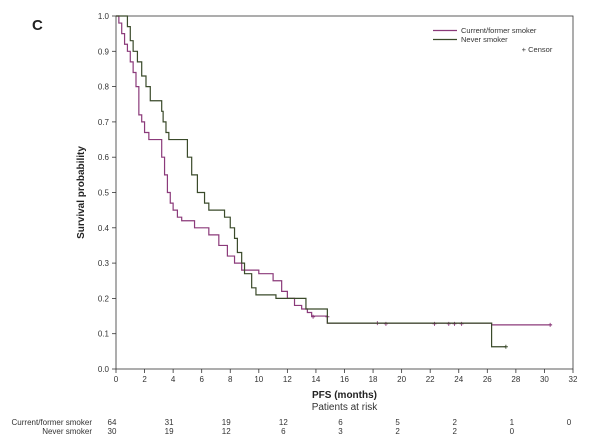 This screenshot has height=441, width=593. Describe the element at coordinates (112, 431) in the screenshot. I see `risk-count: 30` at that location.